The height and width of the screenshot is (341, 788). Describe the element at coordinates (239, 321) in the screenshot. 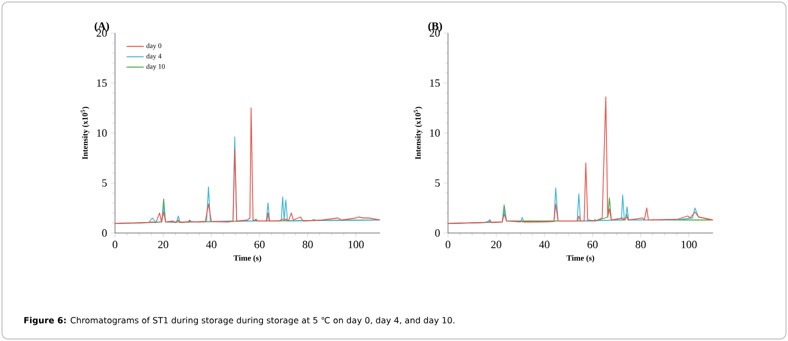

I see `text: Figure 6: Chromatograms of ST1 during storage during storage at 5 ℃ on day 0, day 4, and day 10.` at that location.